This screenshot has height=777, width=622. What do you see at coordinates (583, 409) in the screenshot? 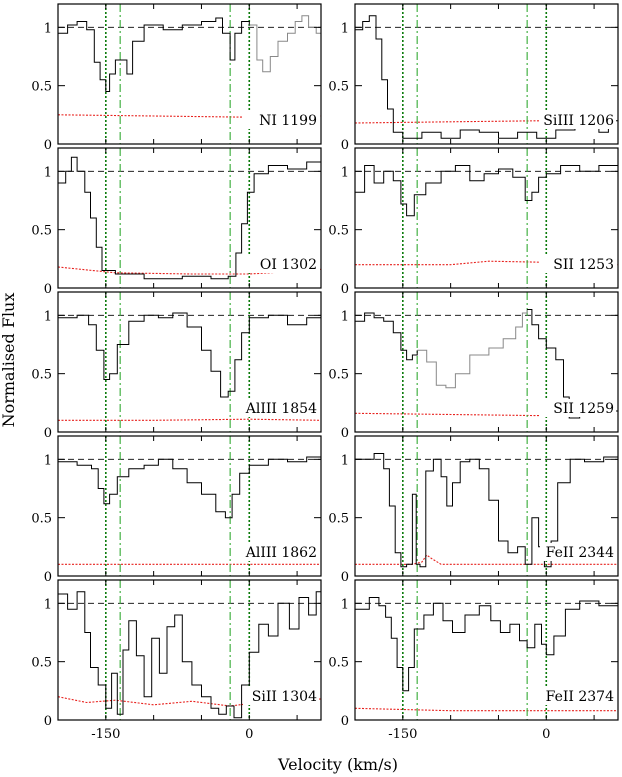
I see `ion-label: SII 1259` at bounding box center [583, 409].